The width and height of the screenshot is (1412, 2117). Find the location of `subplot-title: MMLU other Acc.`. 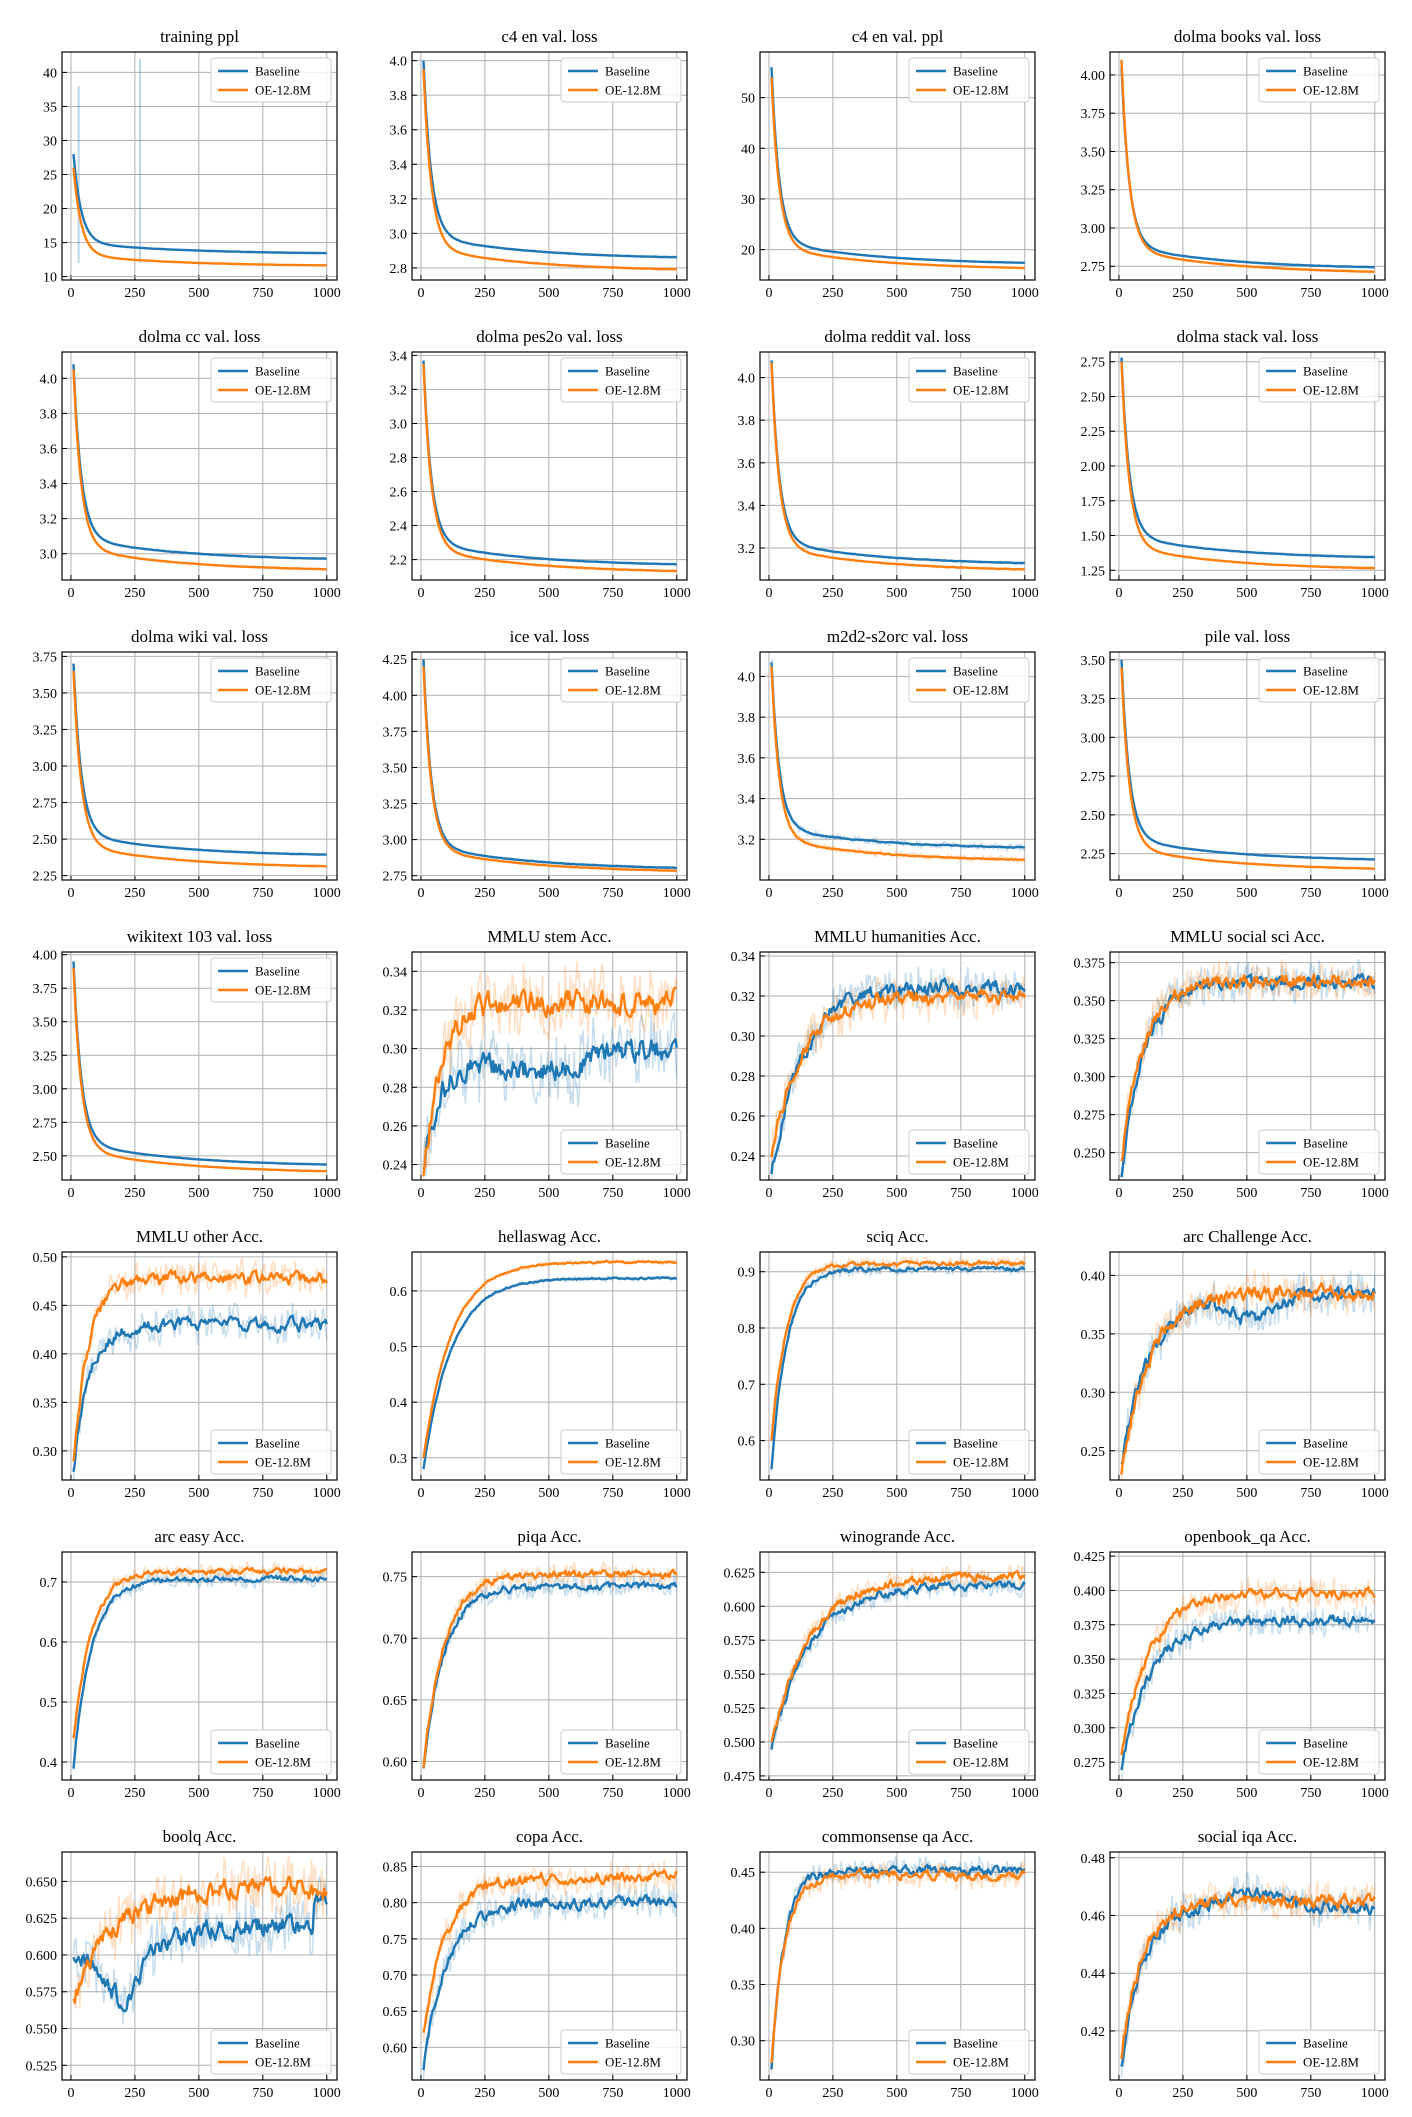

subplot-title: MMLU other Acc. is located at coordinates (199, 1236).